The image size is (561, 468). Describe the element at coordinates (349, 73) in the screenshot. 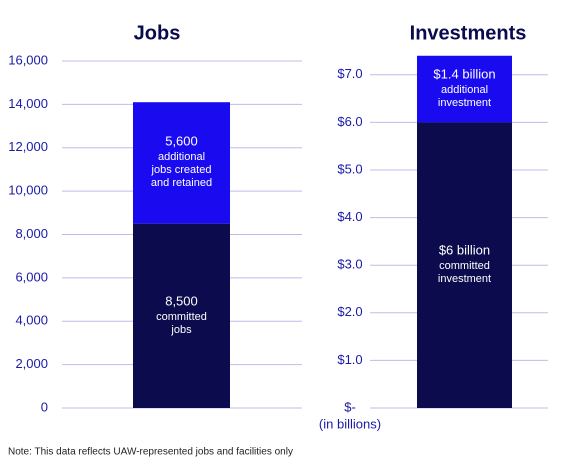

I see `y-tick-label: $7.0` at that location.